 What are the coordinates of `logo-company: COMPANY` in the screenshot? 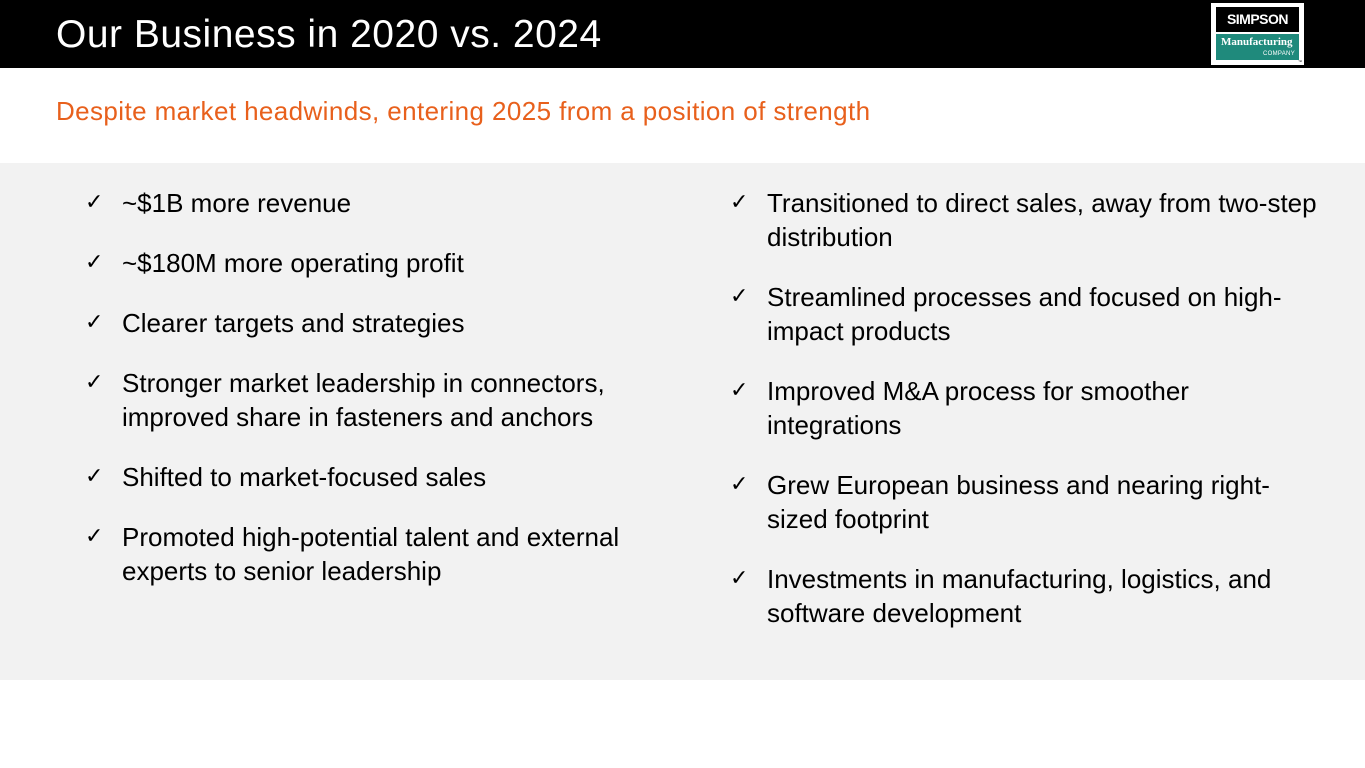 It's located at (1279, 54).